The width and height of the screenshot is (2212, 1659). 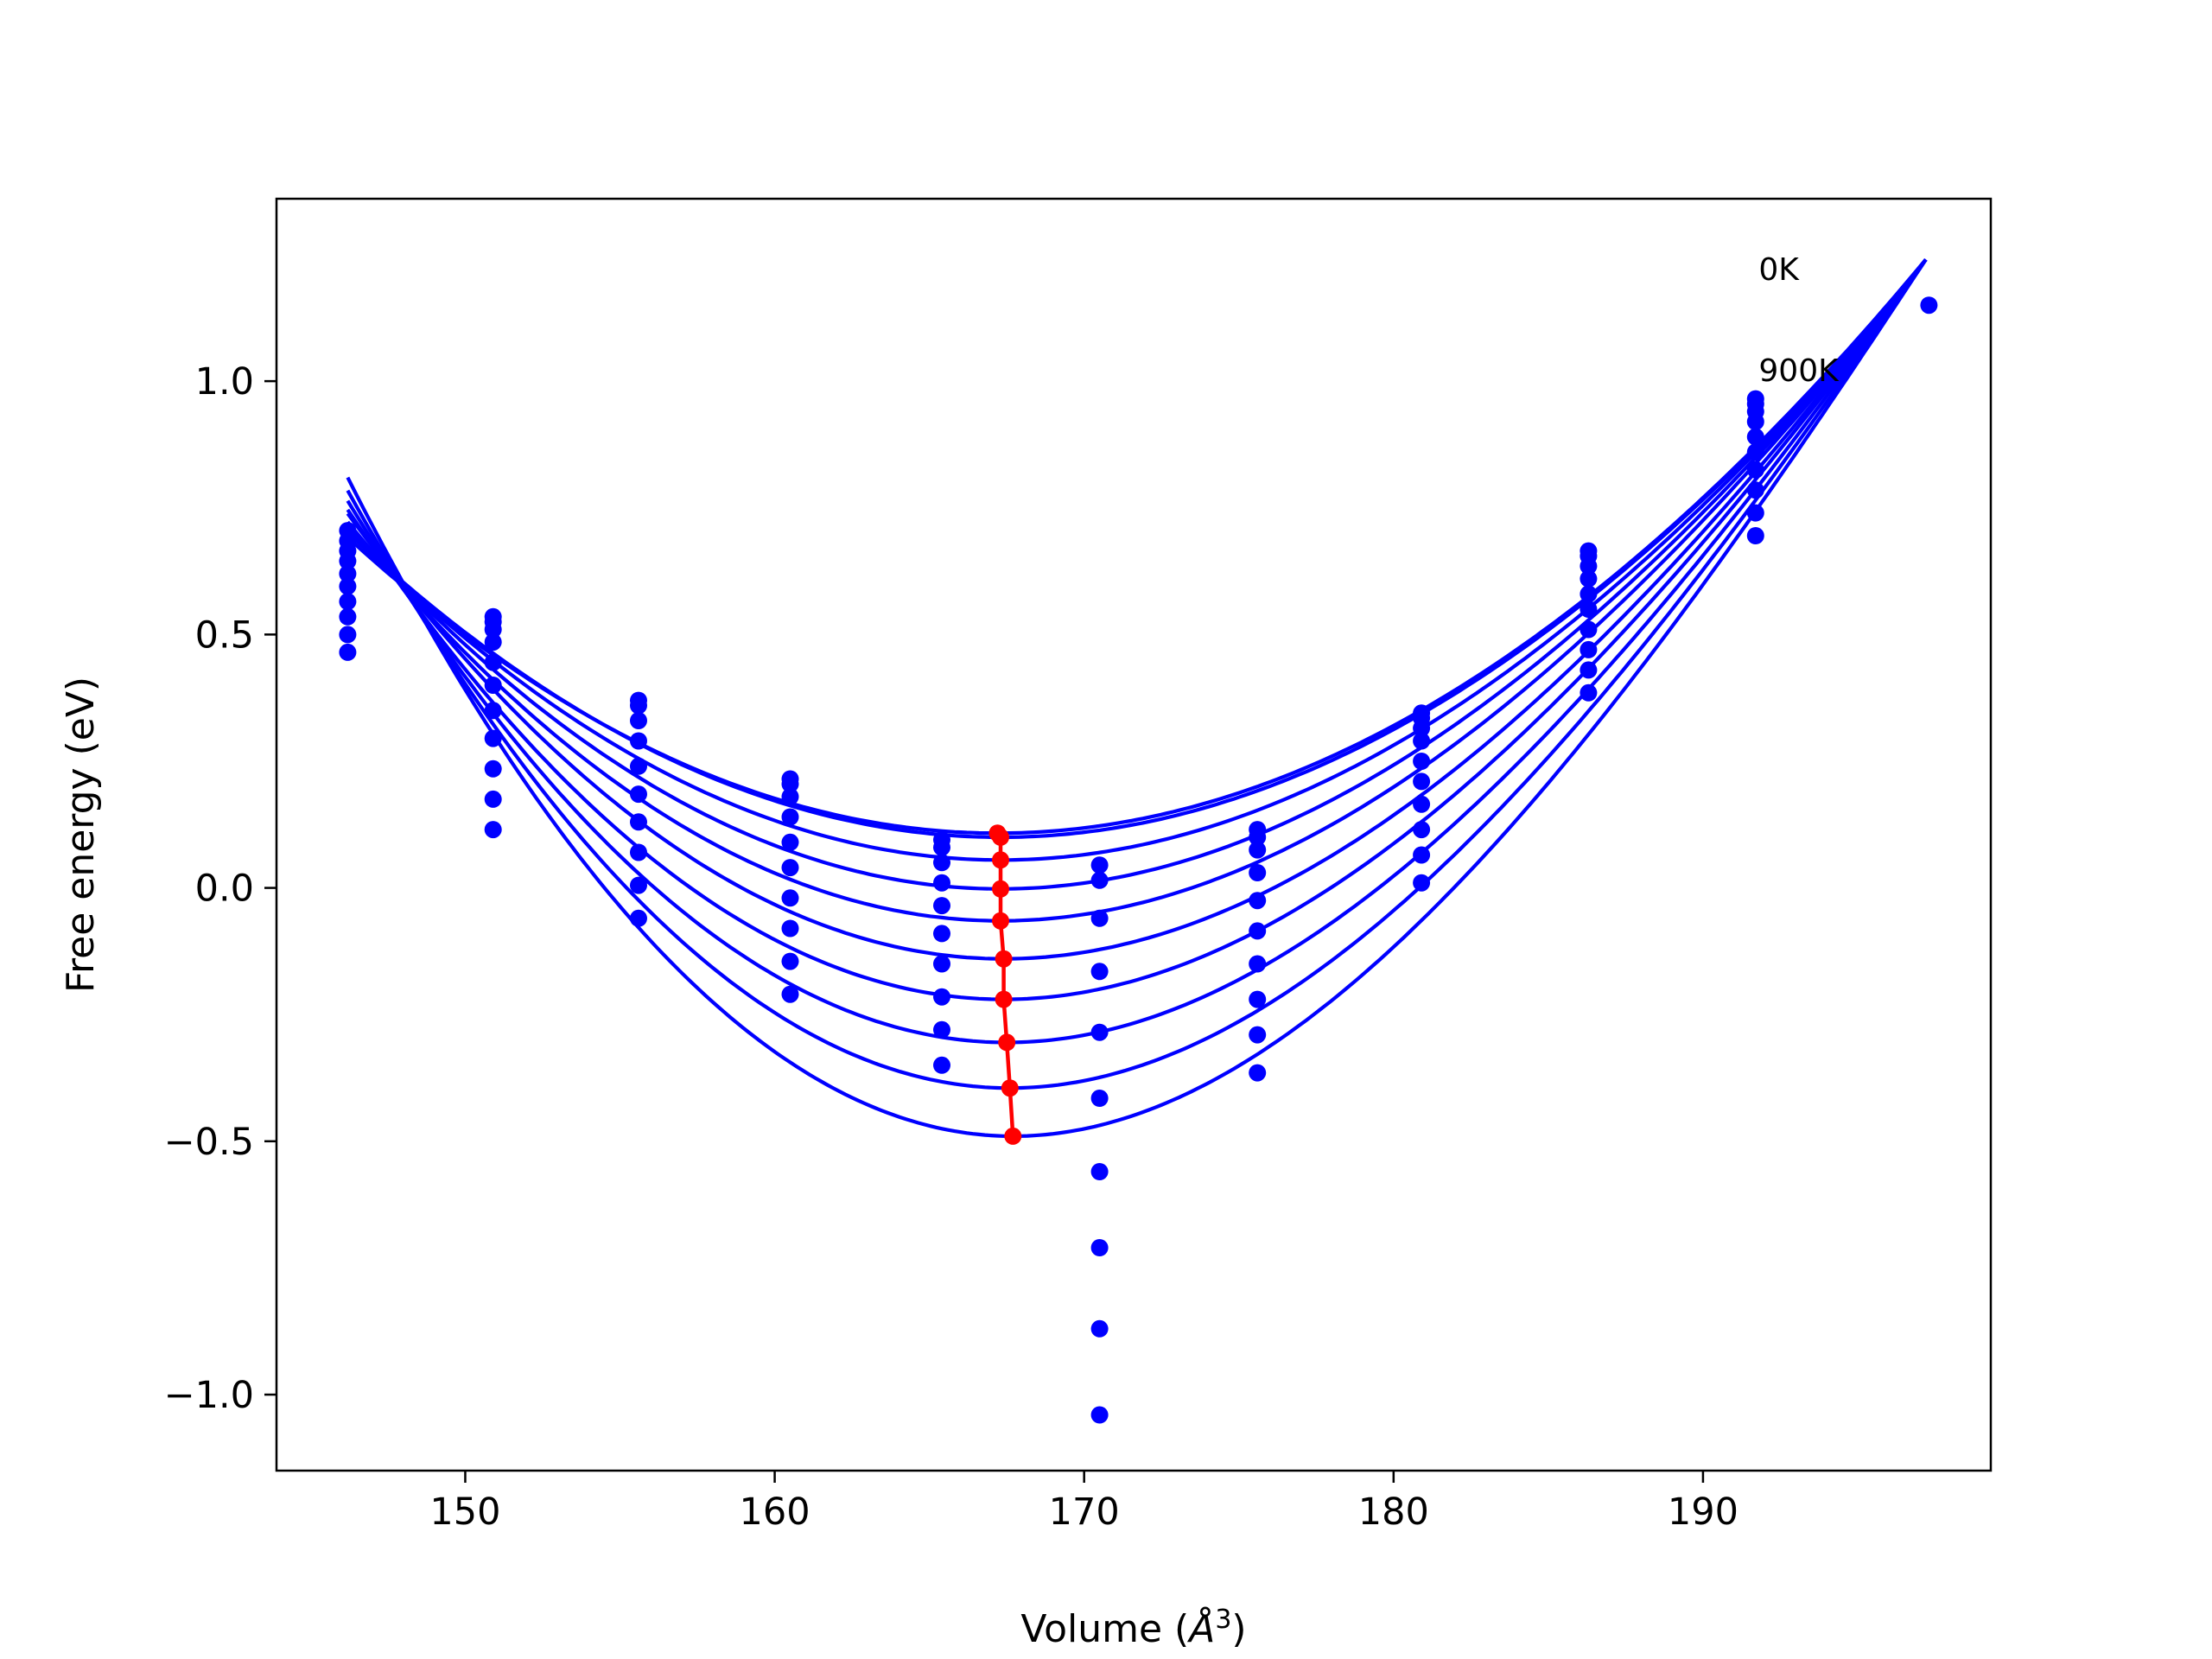 I want to click on x-axis-label: Volume (Å3), so click(x=1133, y=1628).